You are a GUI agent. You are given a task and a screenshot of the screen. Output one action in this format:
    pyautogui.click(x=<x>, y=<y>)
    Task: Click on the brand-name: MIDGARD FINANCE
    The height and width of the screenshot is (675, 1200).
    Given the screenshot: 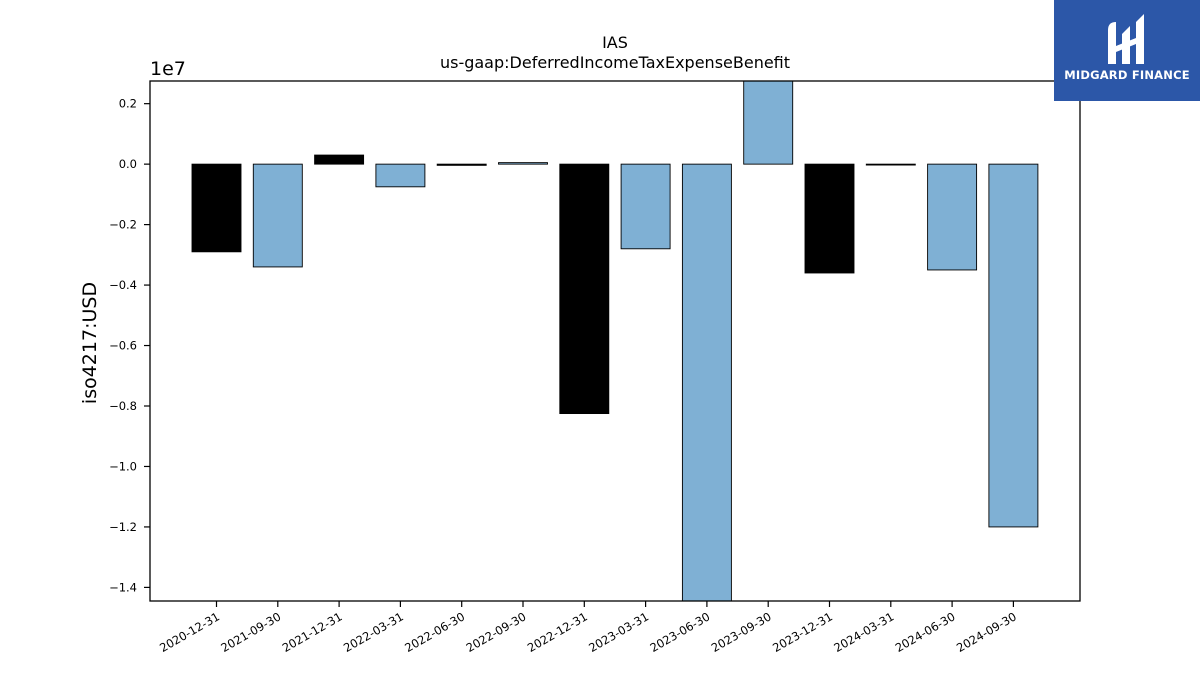 What is the action you would take?
    pyautogui.click(x=1127, y=75)
    